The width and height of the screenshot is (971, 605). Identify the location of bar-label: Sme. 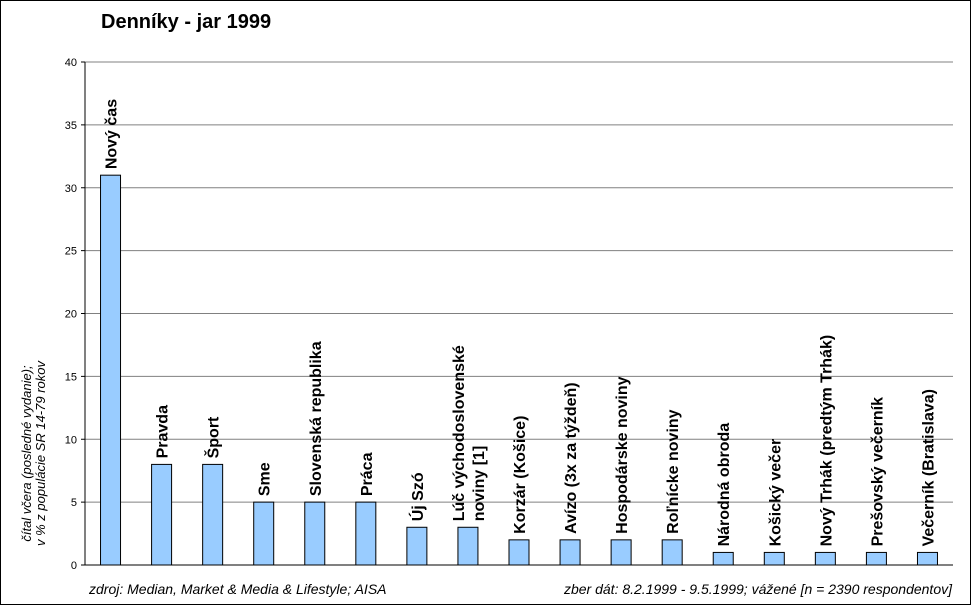
(265, 479).